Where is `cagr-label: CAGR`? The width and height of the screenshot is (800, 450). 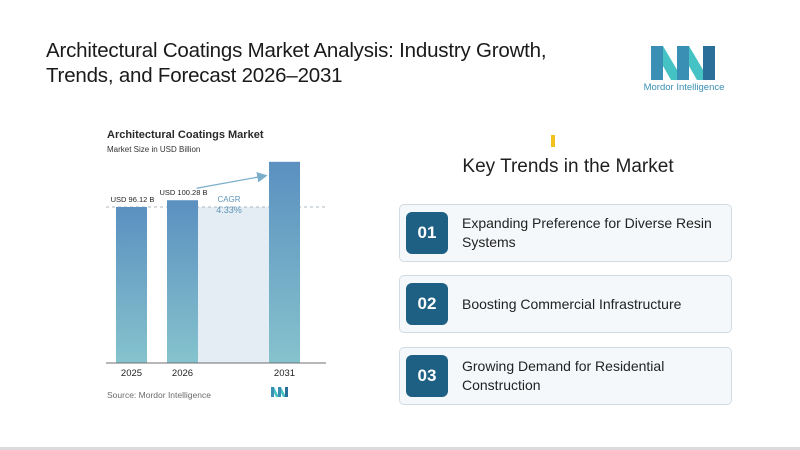 cagr-label: CAGR is located at coordinates (228, 199).